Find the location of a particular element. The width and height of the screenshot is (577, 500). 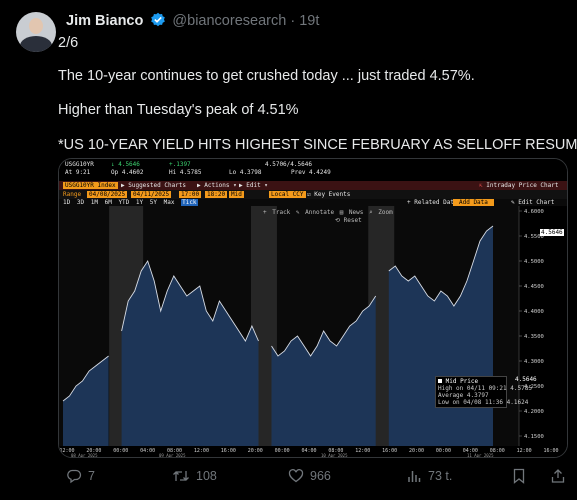

zoom-label: Zoom is located at coordinates (385, 212).